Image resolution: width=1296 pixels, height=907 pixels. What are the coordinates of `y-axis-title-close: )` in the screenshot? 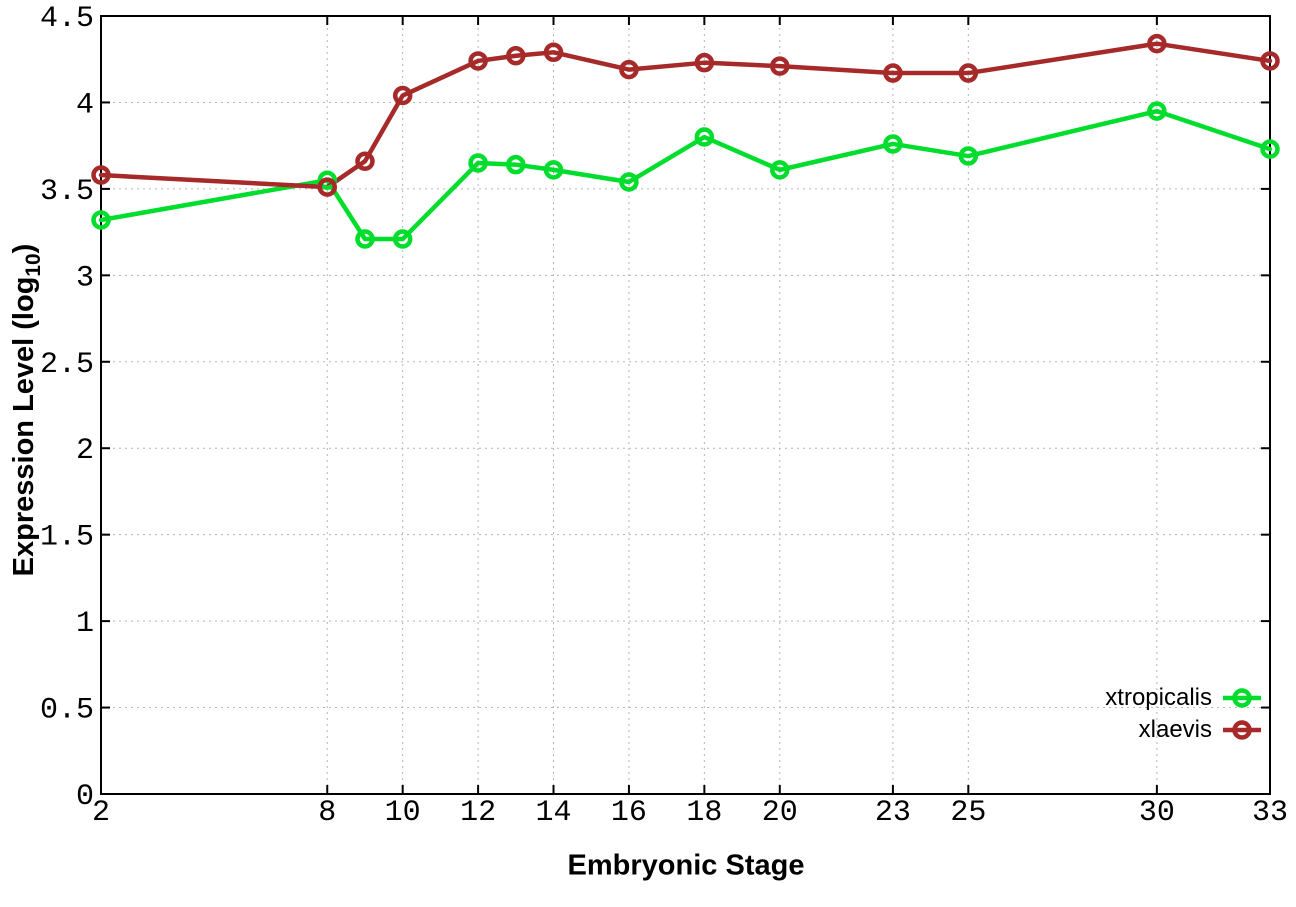 It's located at (24, 248).